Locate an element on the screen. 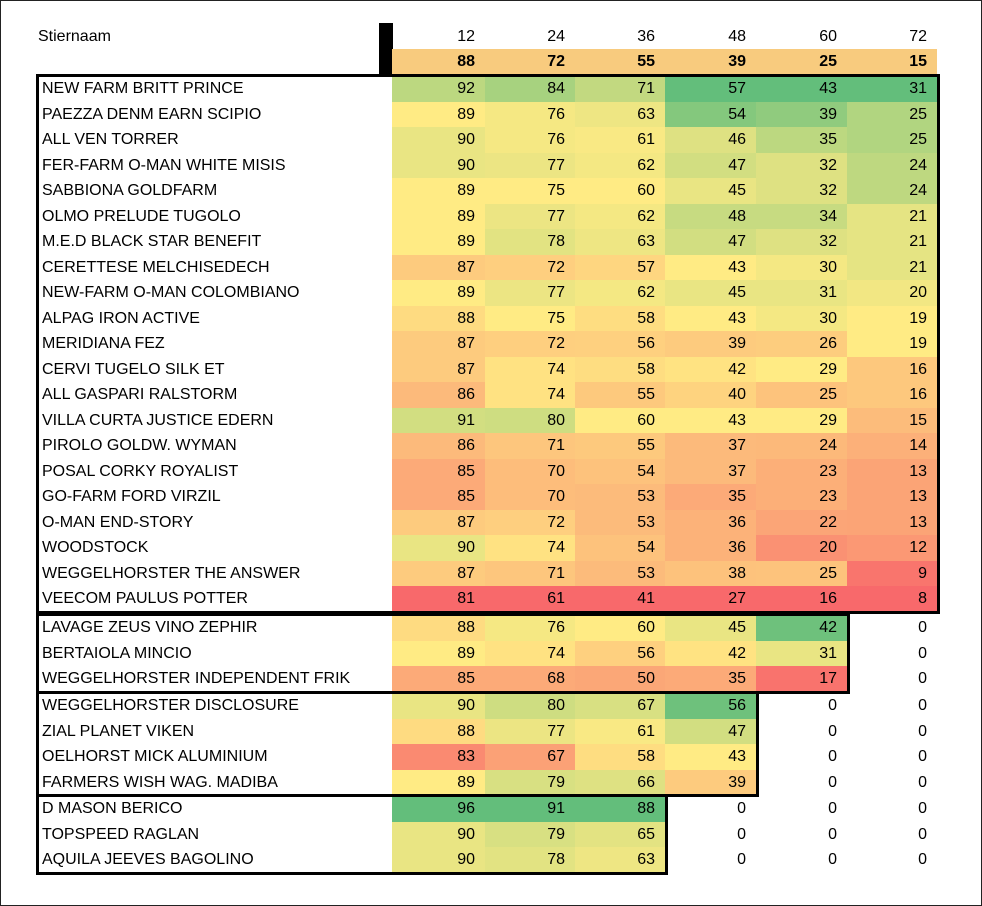 The width and height of the screenshot is (982, 906). milk-value-cell: 55 is located at coordinates (620, 446).